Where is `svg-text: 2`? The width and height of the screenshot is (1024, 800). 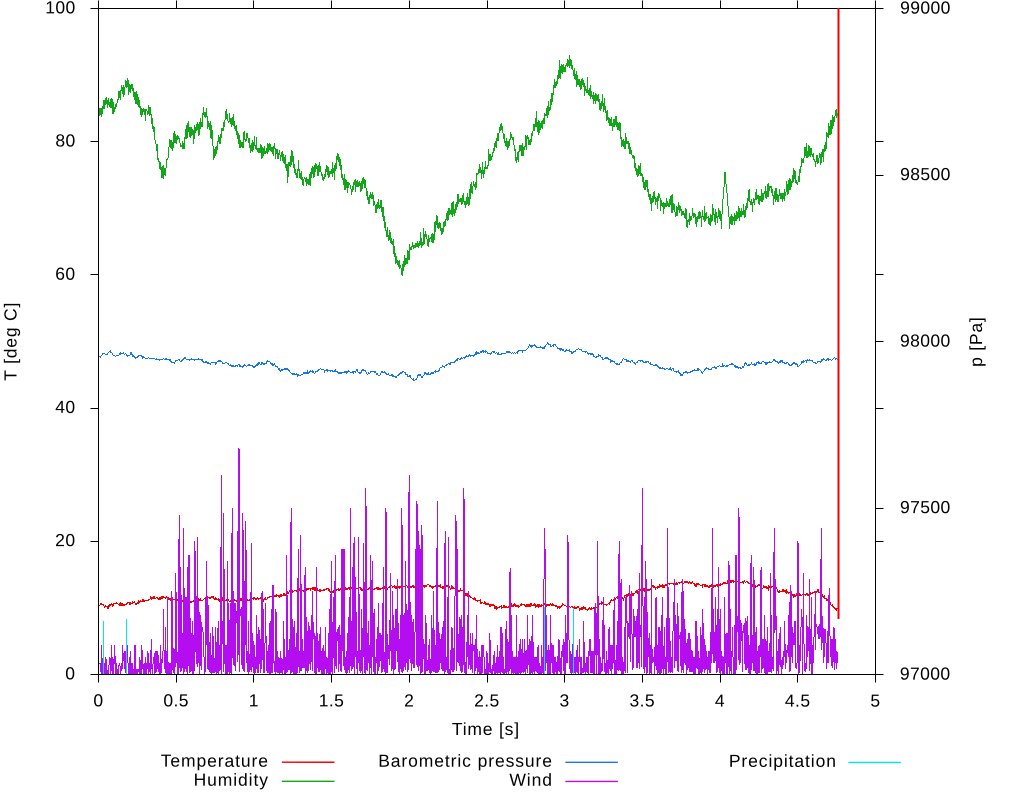 svg-text: 2 is located at coordinates (409, 700).